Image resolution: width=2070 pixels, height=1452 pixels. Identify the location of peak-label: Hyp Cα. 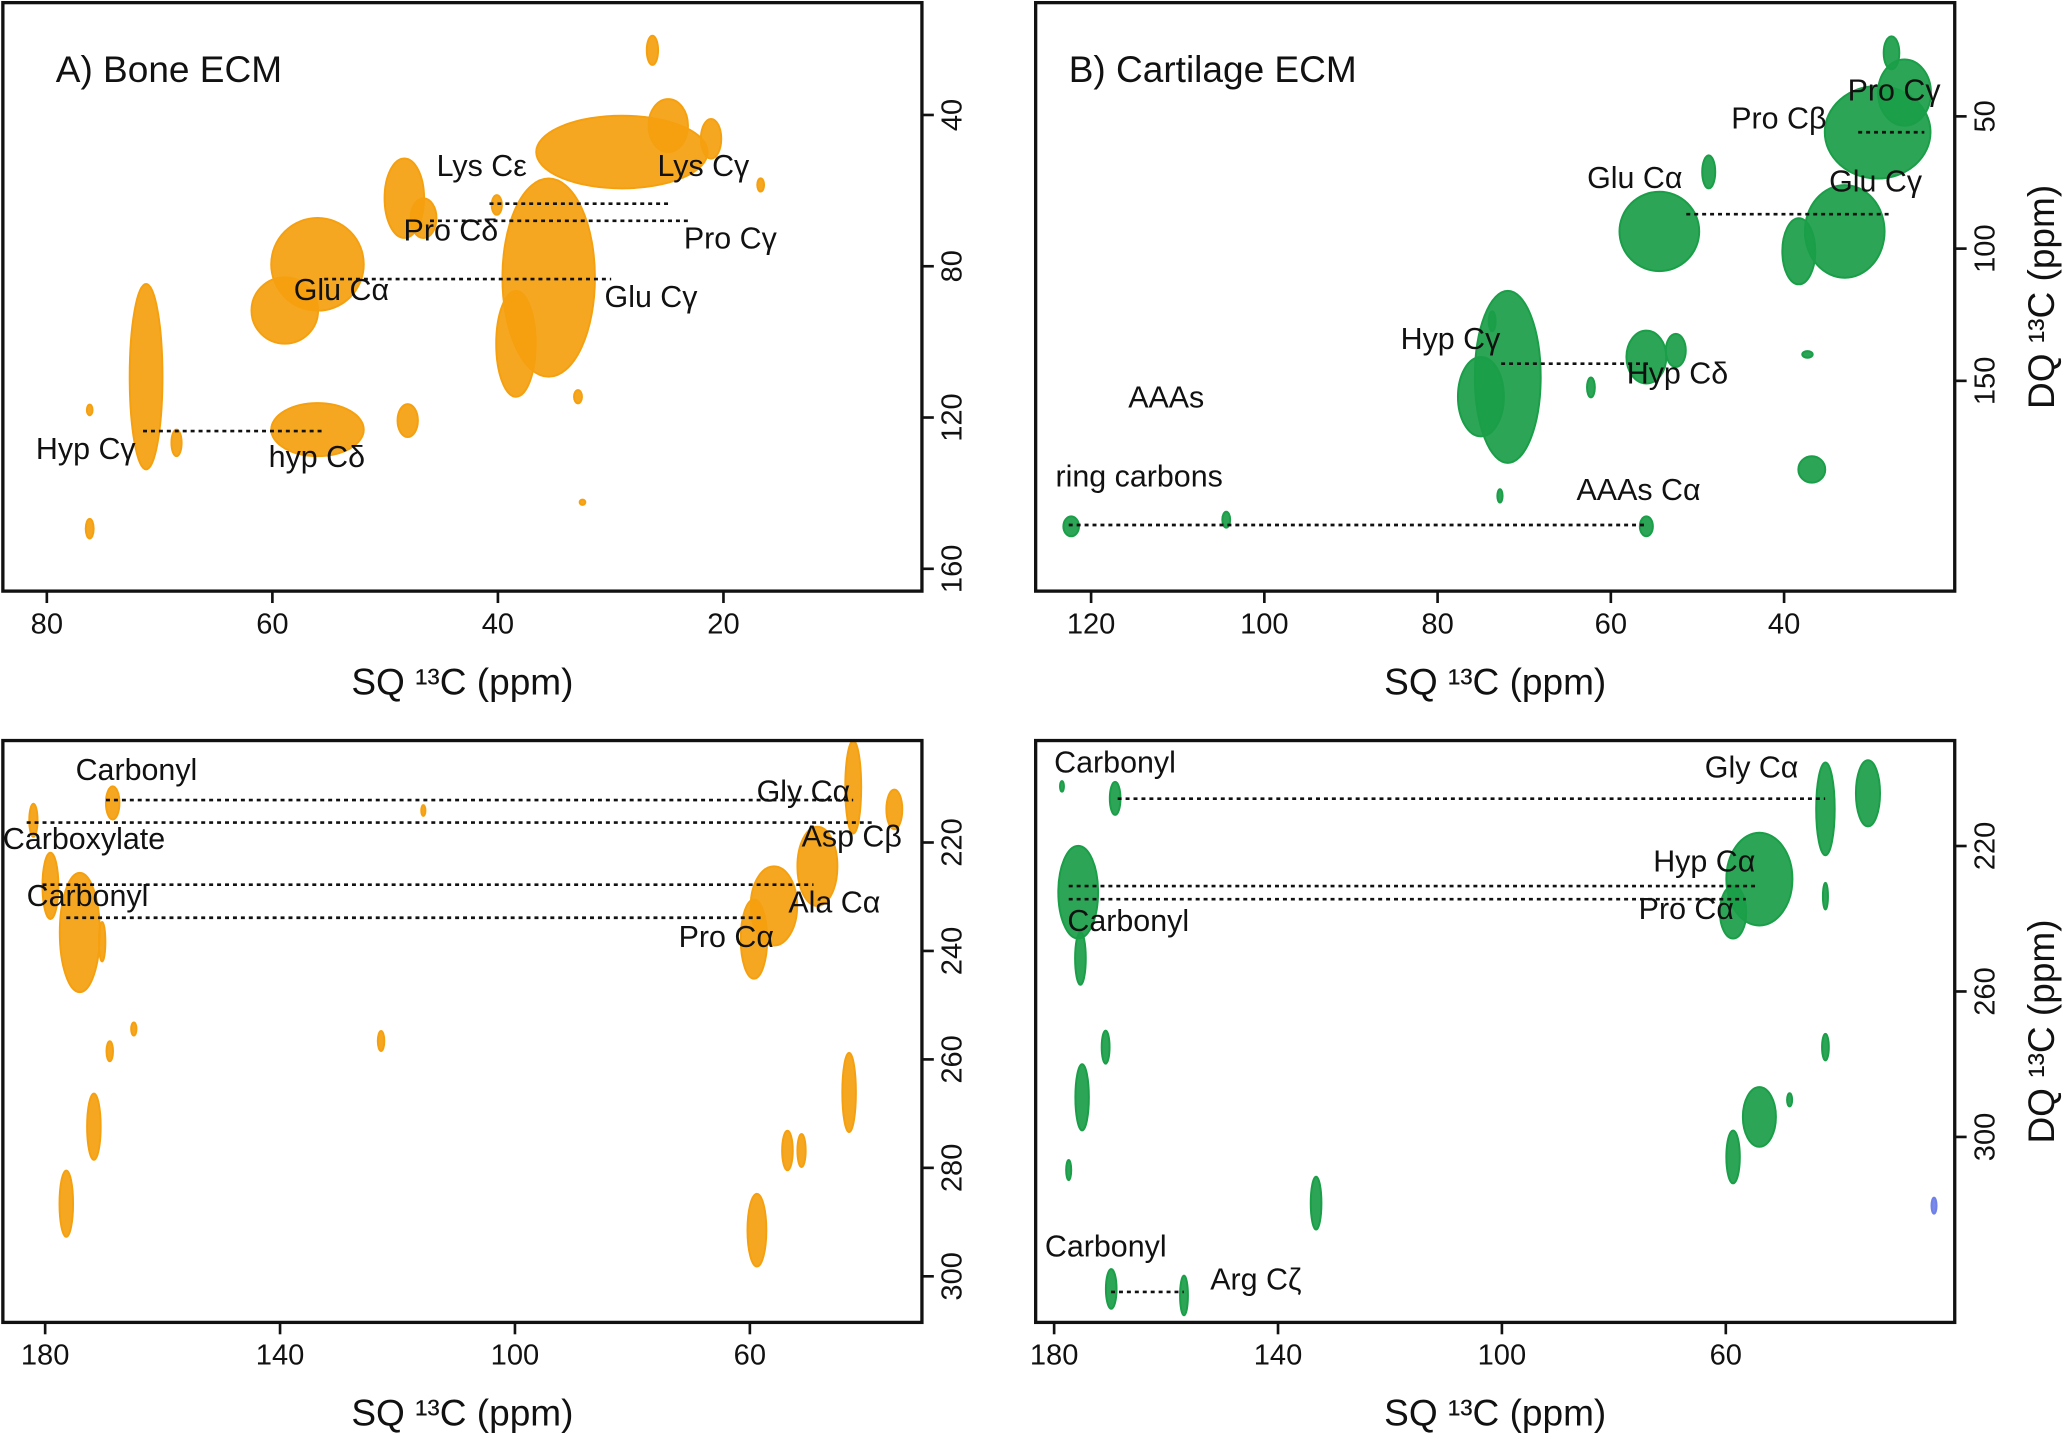
(1704, 861).